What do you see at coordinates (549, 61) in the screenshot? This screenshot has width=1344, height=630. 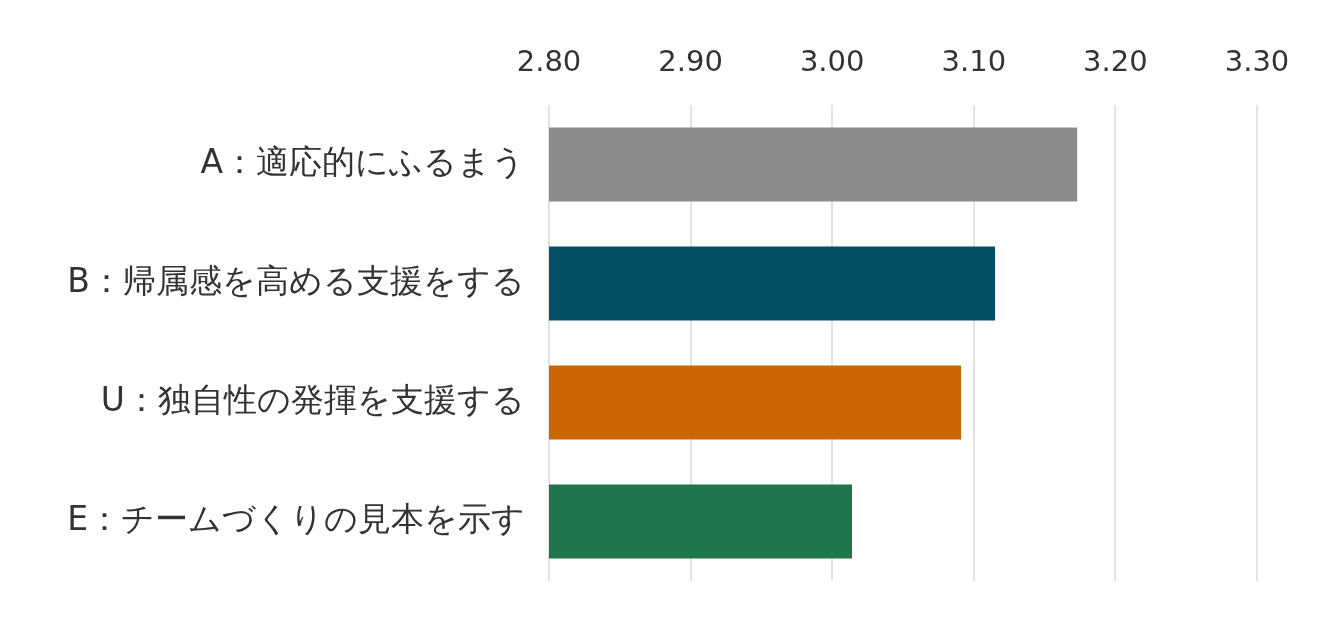 I see `x-tick-label: 2.80` at bounding box center [549, 61].